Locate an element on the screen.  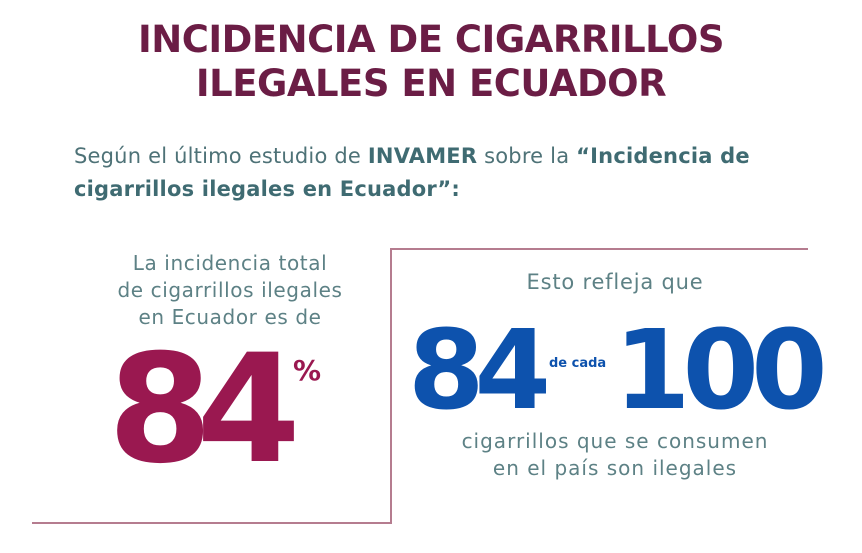
ratio-caption-bottom-line-1: cigarrillos que se consumen is located at coordinates (615, 441).